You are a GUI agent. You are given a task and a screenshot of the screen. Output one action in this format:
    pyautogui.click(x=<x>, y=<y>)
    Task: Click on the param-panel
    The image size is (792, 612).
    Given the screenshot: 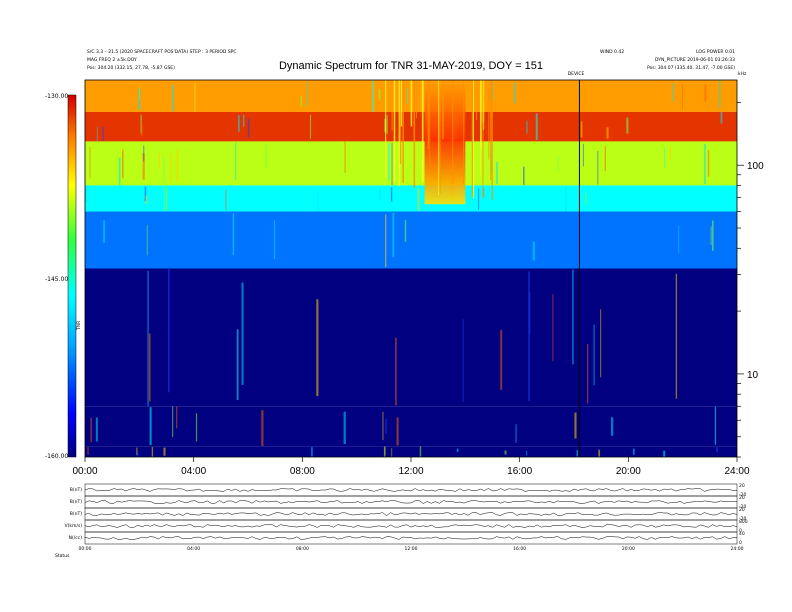 What is the action you would take?
    pyautogui.click(x=411, y=538)
    